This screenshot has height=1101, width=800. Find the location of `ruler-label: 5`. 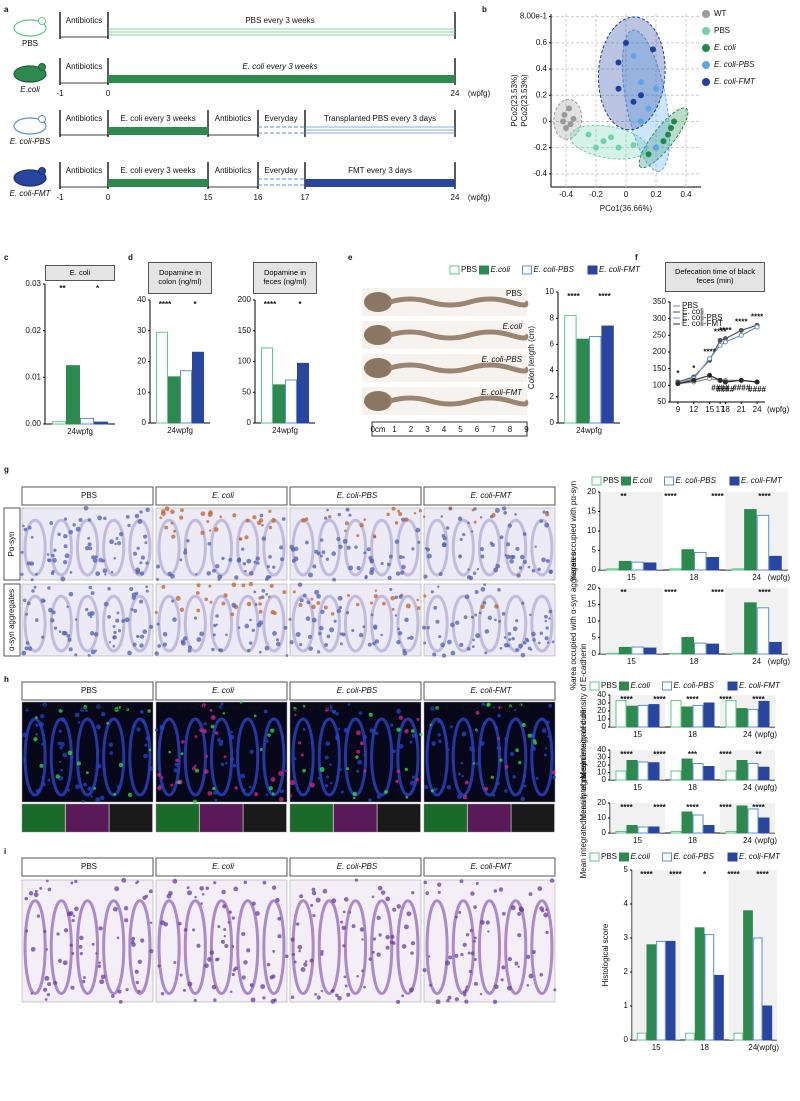

ruler-label: 5 is located at coordinates (460, 429).